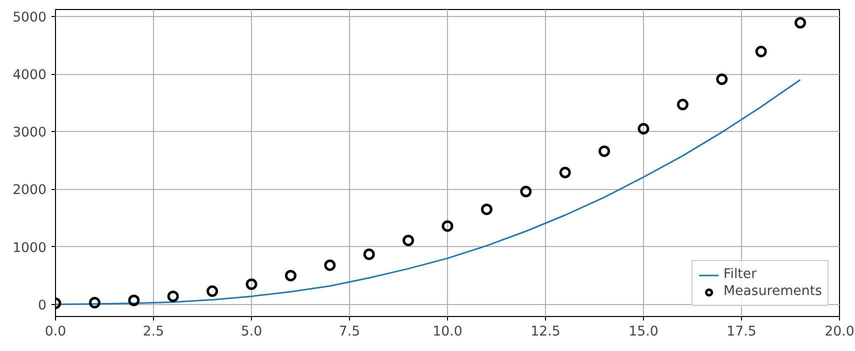 This screenshot has height=351, width=855. I want to click on x-tick-label: 12.5, so click(545, 332).